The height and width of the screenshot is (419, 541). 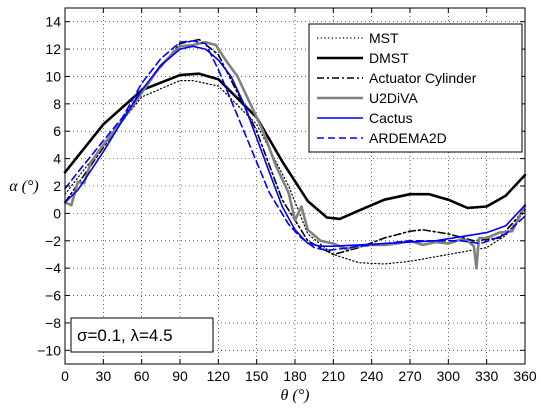 I want to click on y-tick-label: 14, so click(x=53, y=22).